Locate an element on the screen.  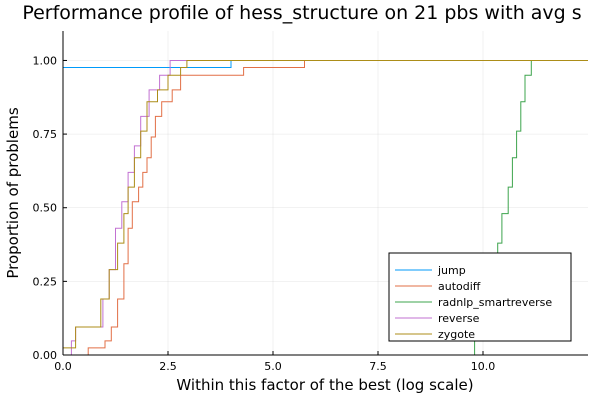
legend-label-jump: jump is located at coordinates (451, 270).